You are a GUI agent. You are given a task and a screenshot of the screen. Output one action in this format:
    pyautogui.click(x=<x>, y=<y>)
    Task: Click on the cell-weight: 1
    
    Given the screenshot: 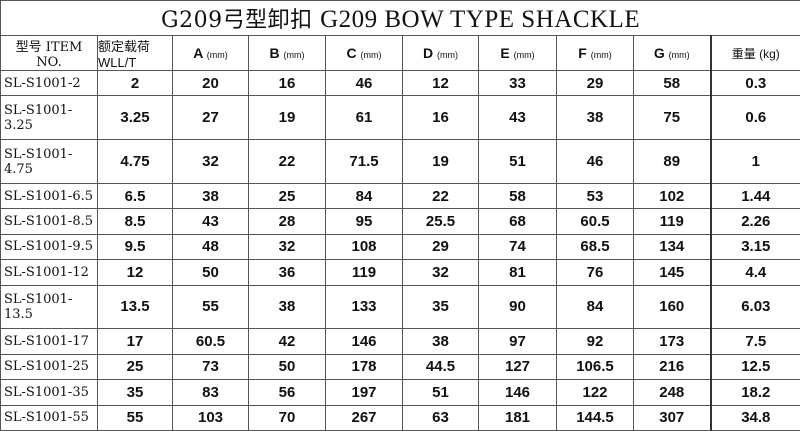 What is the action you would take?
    pyautogui.click(x=754, y=161)
    